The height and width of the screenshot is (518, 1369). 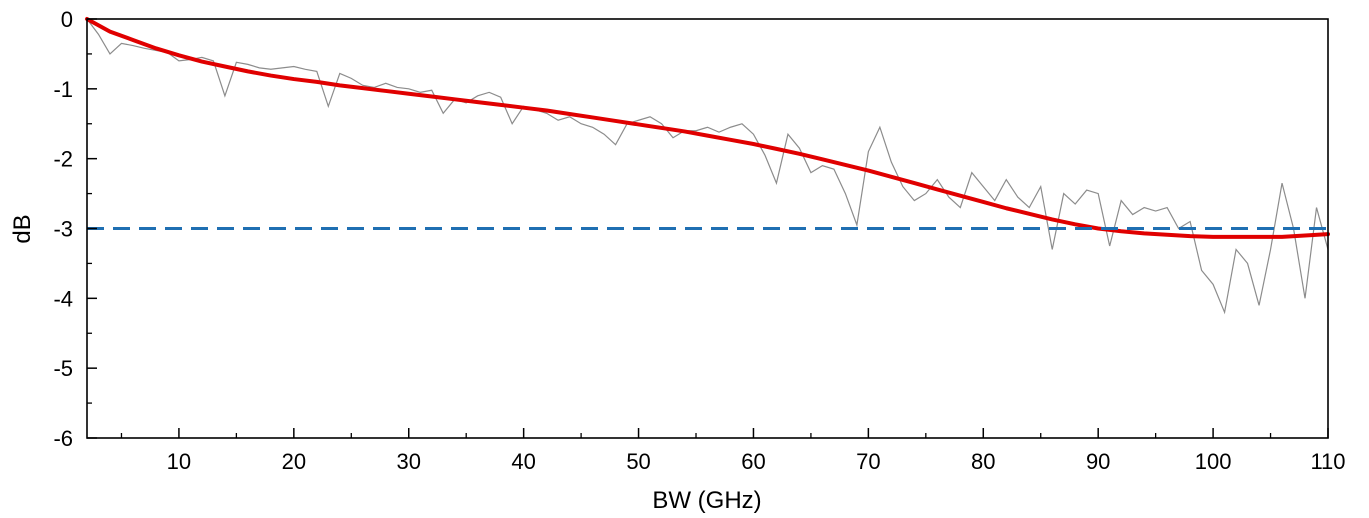 What do you see at coordinates (63, 368) in the screenshot?
I see `y-tick-label: -5` at bounding box center [63, 368].